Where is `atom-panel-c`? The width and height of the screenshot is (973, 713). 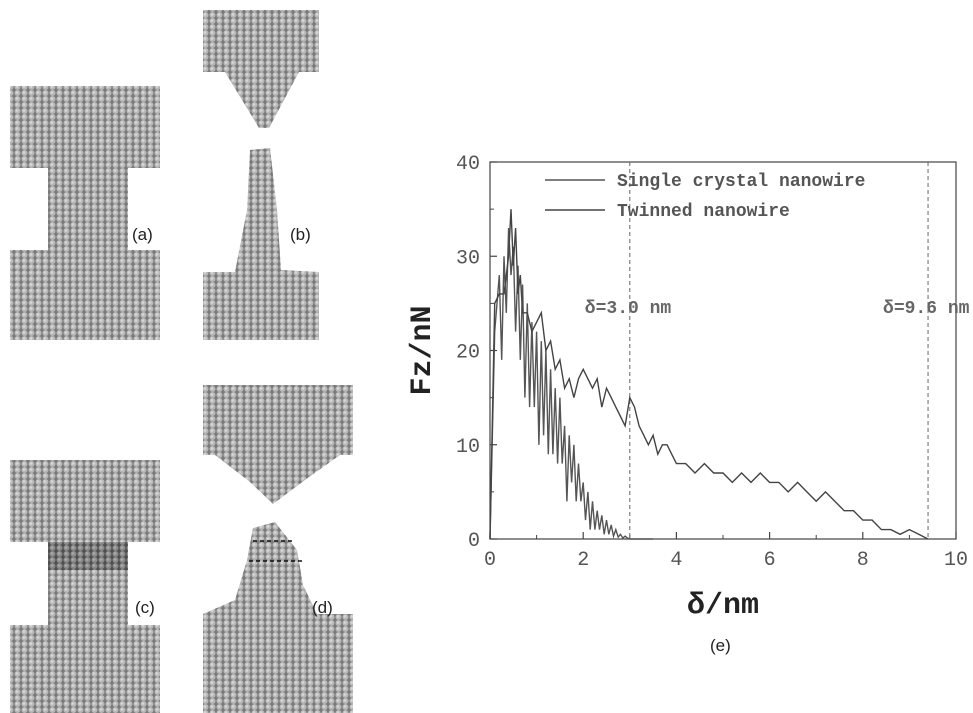 atom-panel-c is located at coordinates (85, 586).